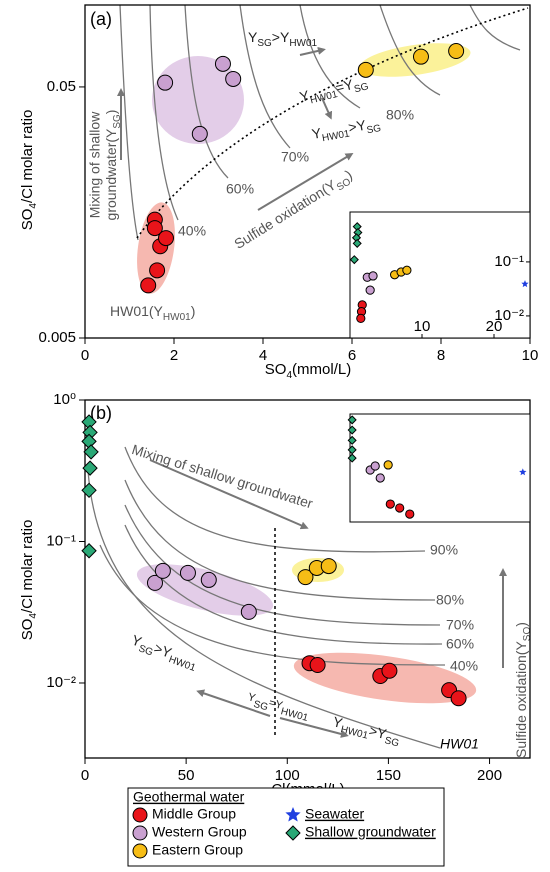 This screenshot has height=872, width=550. What do you see at coordinates (444, 550) in the screenshot?
I see `curve-label: 90%` at bounding box center [444, 550].